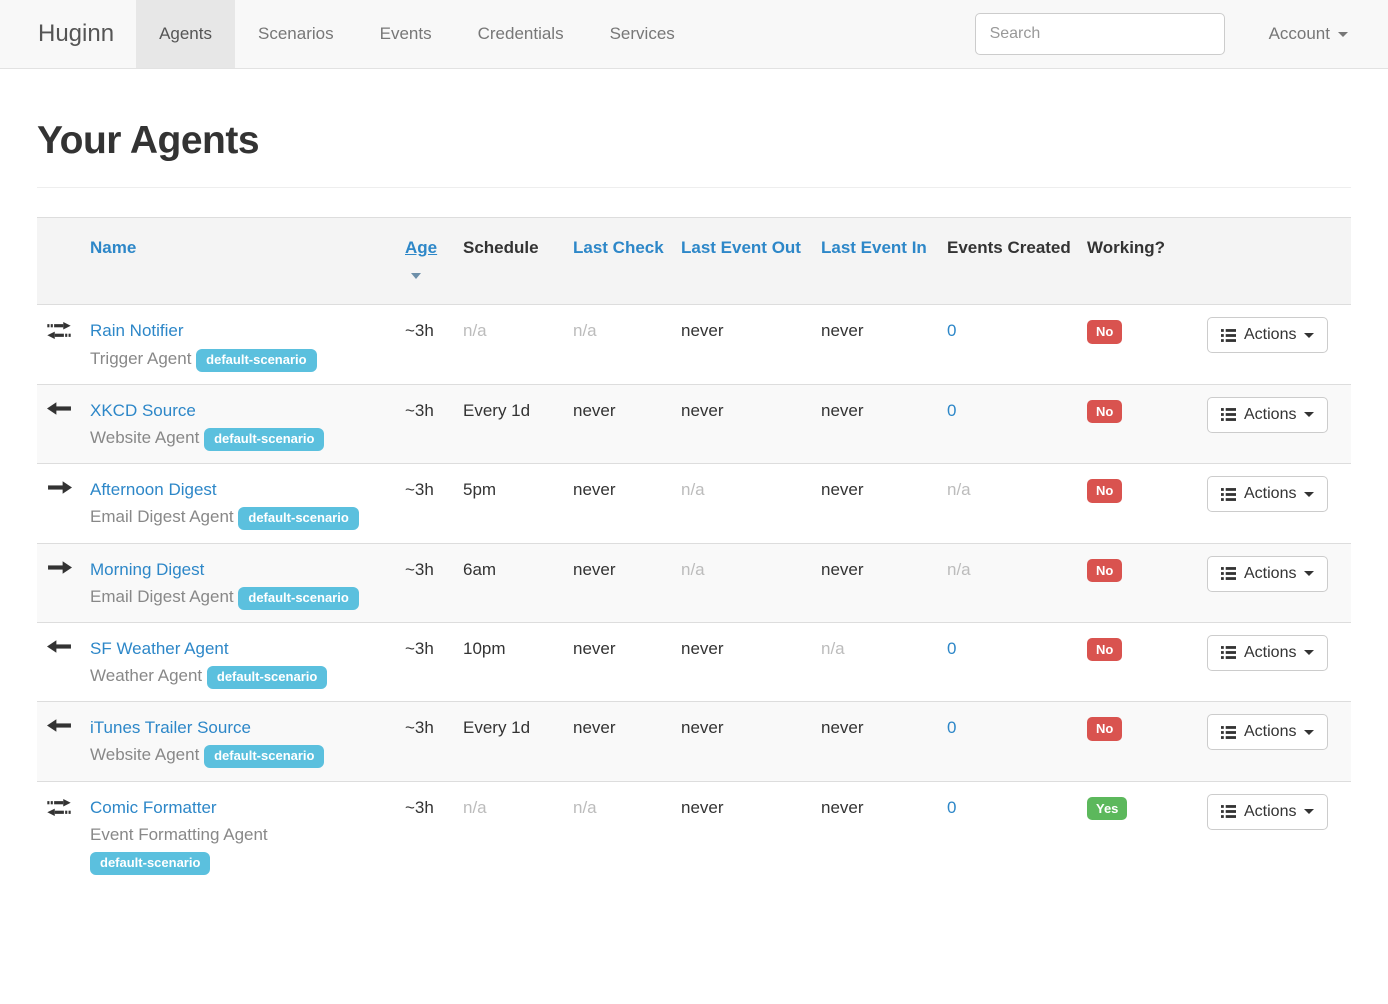 The width and height of the screenshot is (1388, 1004). Describe the element at coordinates (743, 261) in the screenshot. I see `column-header-last-event-out: Last Event Out` at that location.